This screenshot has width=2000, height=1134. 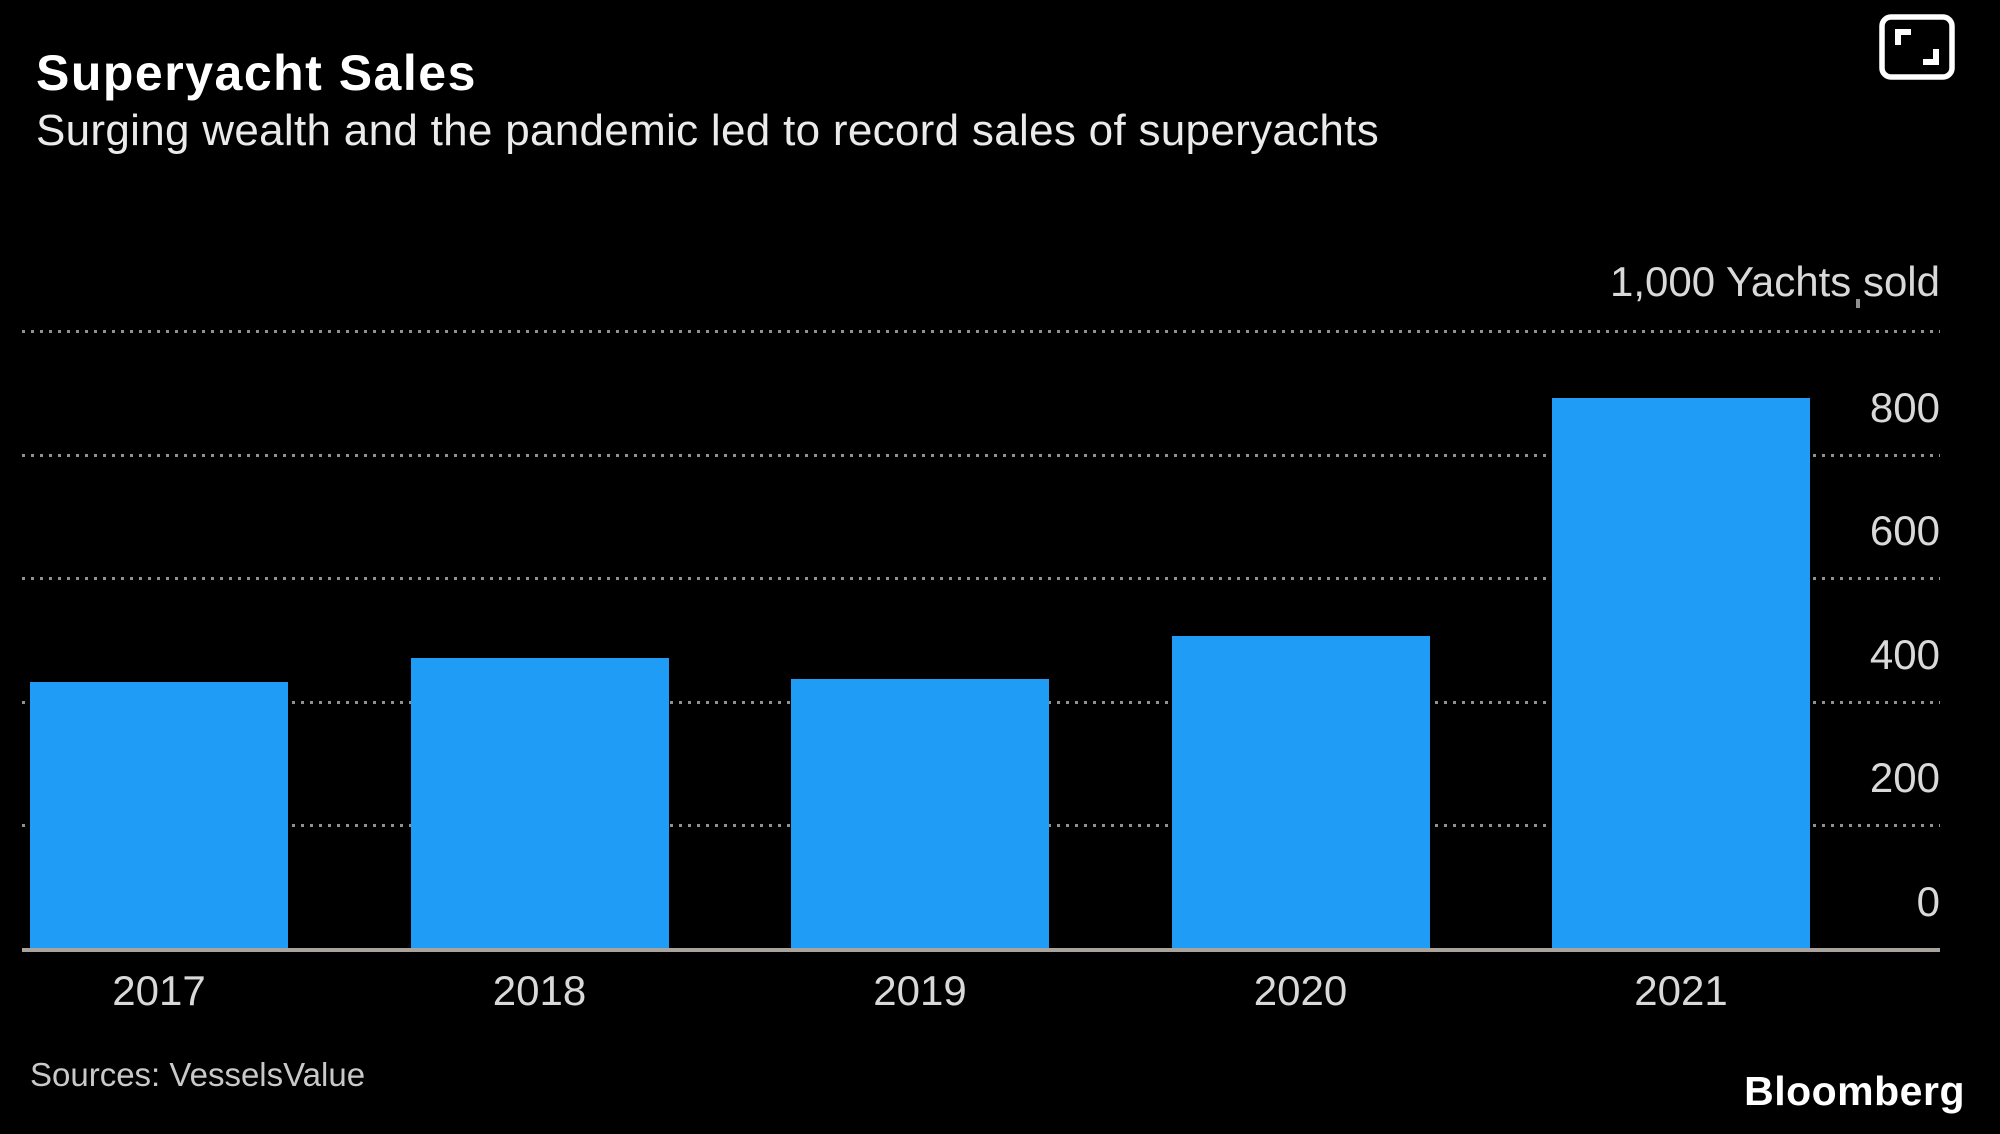 What do you see at coordinates (539, 990) in the screenshot?
I see `x-tick-label-2018: 2018` at bounding box center [539, 990].